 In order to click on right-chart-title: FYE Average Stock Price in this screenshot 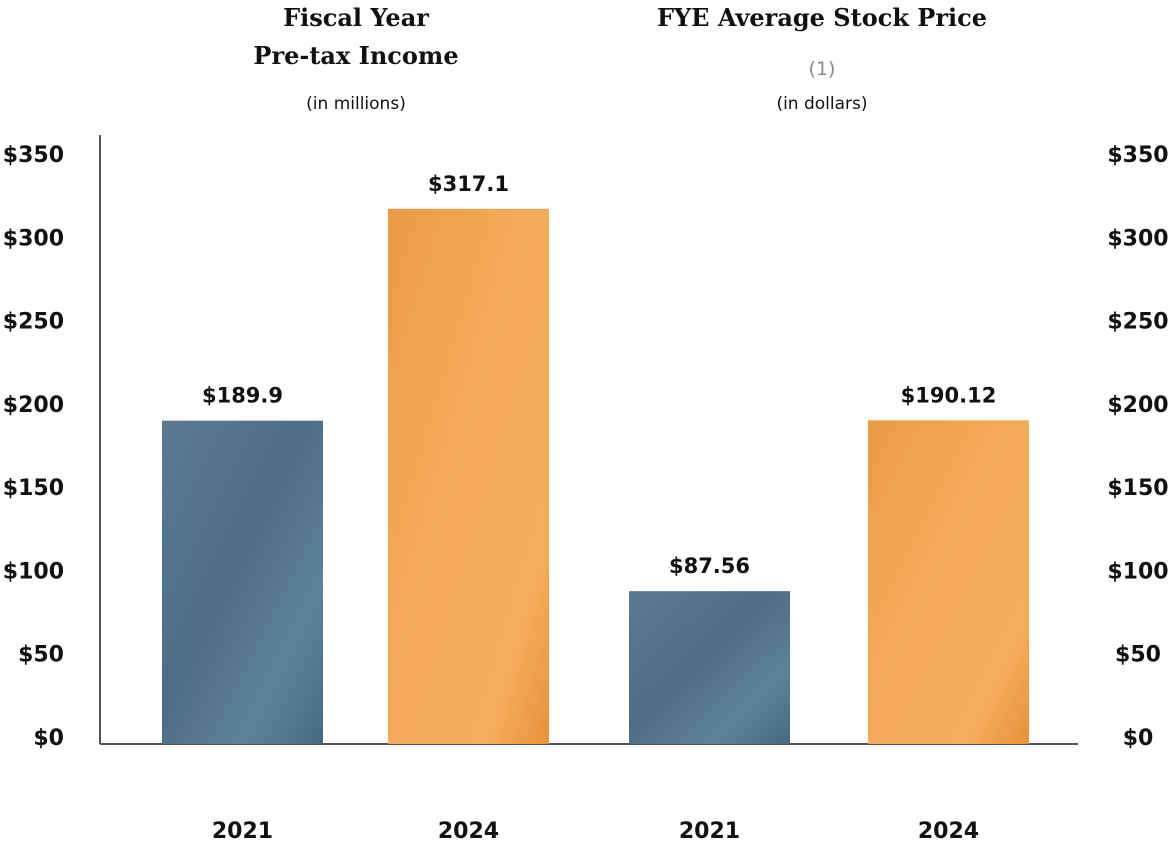, I will do `click(822, 17)`.